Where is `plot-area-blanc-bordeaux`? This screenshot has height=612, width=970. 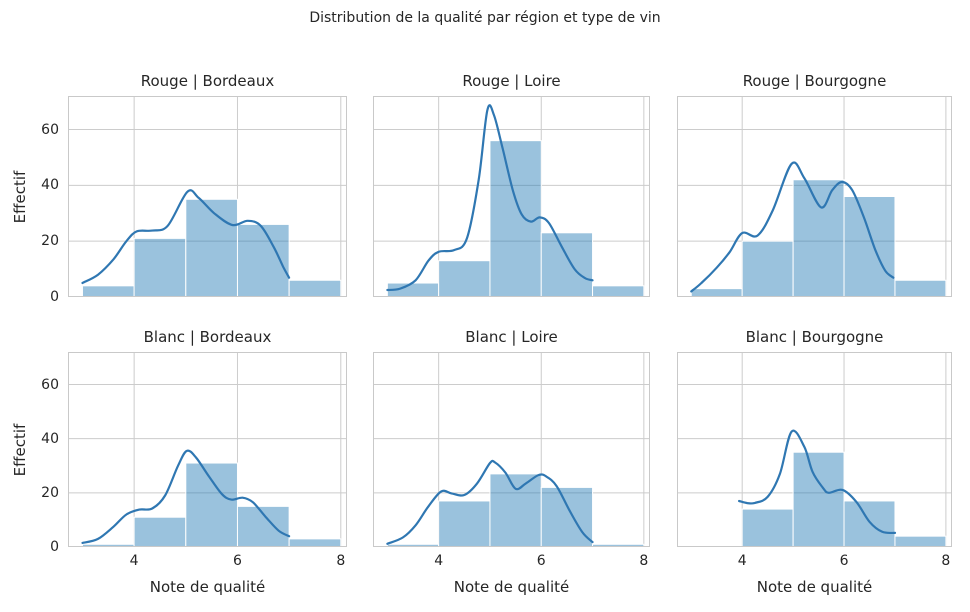
plot-area-blanc-bordeaux is located at coordinates (207, 449).